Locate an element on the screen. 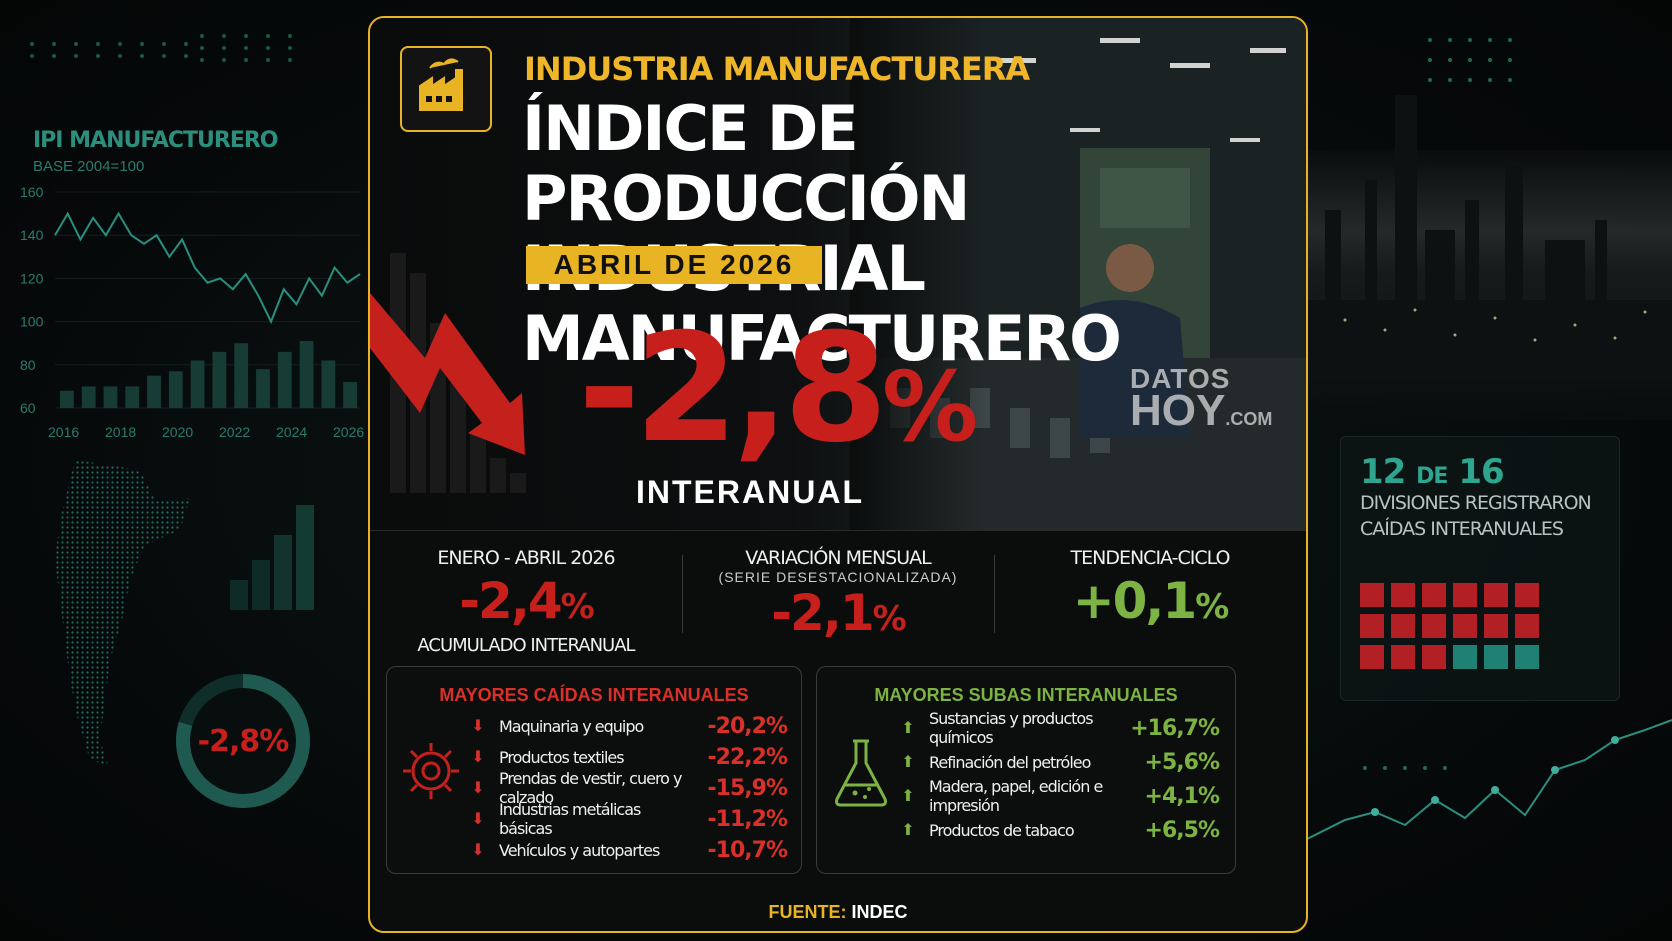 The width and height of the screenshot is (1672, 941). stat-value-unit: % is located at coordinates (577, 607).